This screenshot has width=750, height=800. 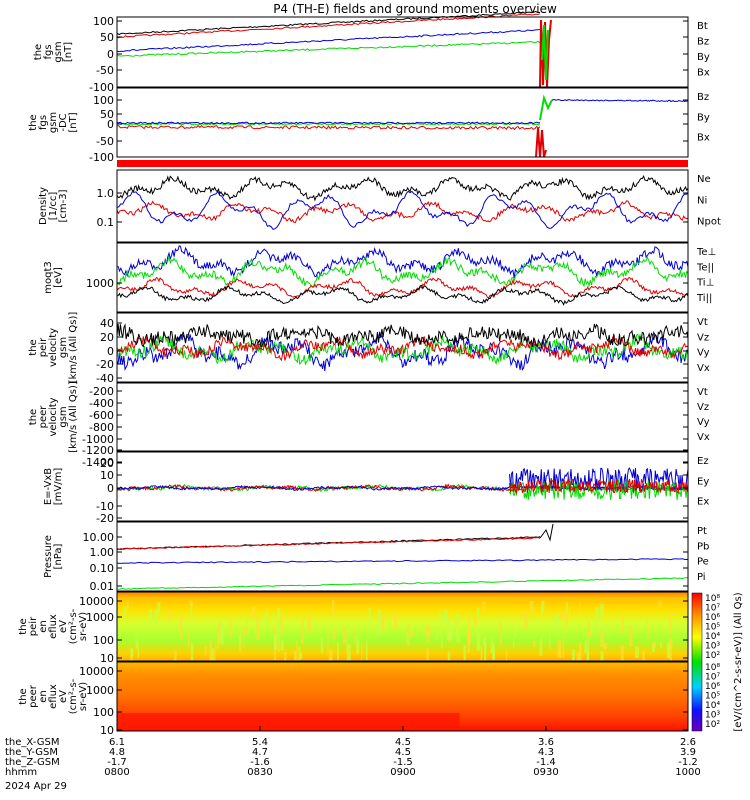 I want to click on legend-entry: Te⊥, so click(x=706, y=252).